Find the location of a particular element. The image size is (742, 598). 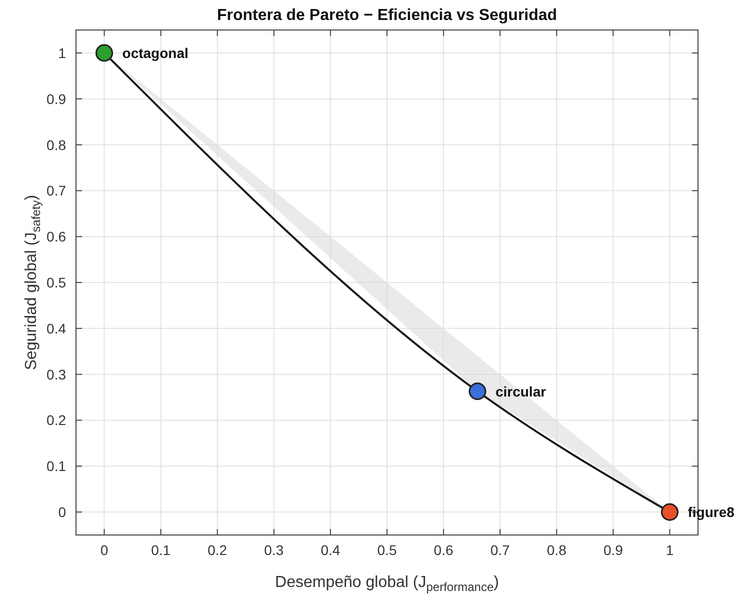

x-tick-label: 0.9 is located at coordinates (613, 550).